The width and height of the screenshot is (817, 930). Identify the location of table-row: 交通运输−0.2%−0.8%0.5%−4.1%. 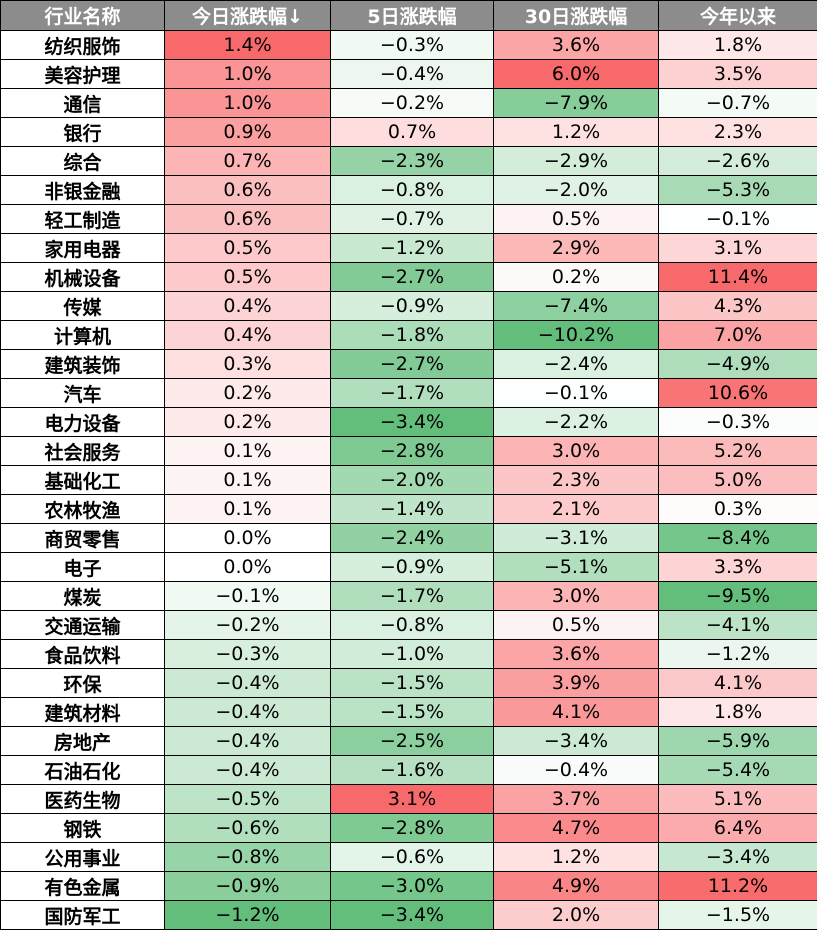
(409, 625).